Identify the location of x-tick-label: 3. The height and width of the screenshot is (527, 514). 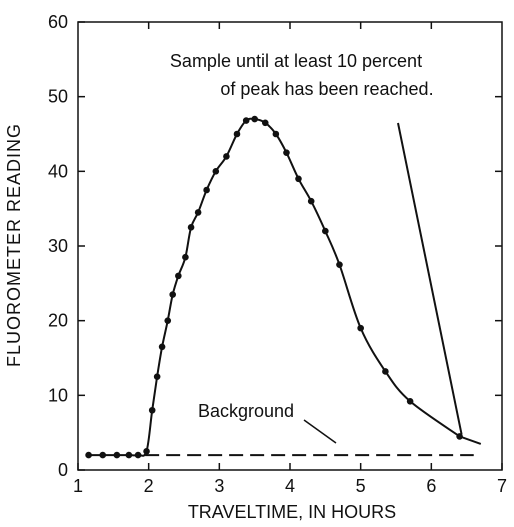
(219, 486).